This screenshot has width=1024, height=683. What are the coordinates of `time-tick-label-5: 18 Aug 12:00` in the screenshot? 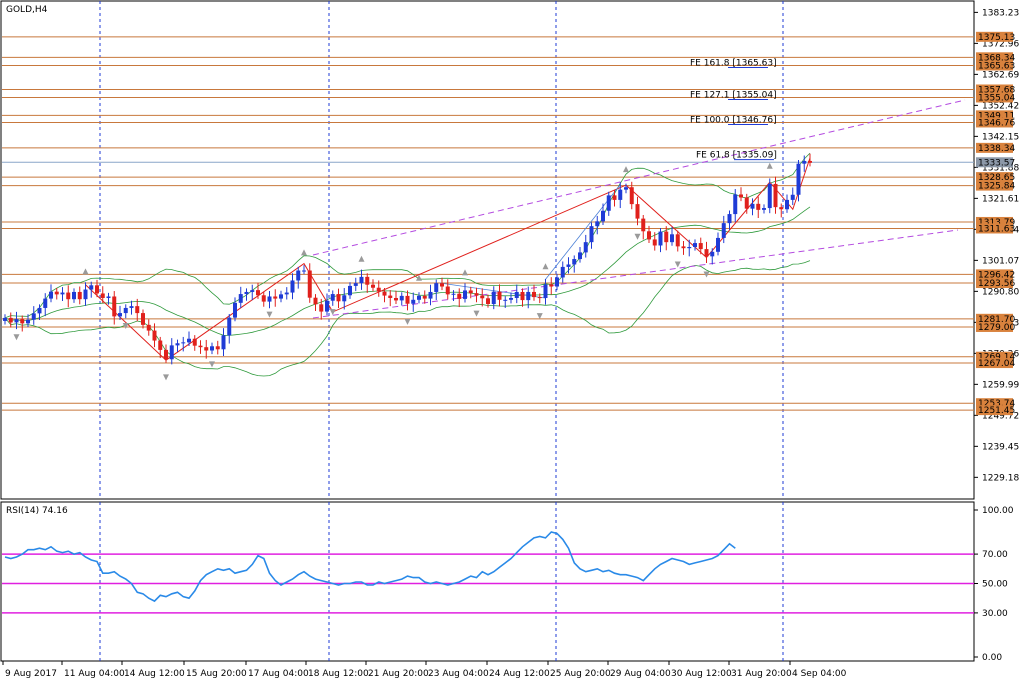 It's located at (338, 674).